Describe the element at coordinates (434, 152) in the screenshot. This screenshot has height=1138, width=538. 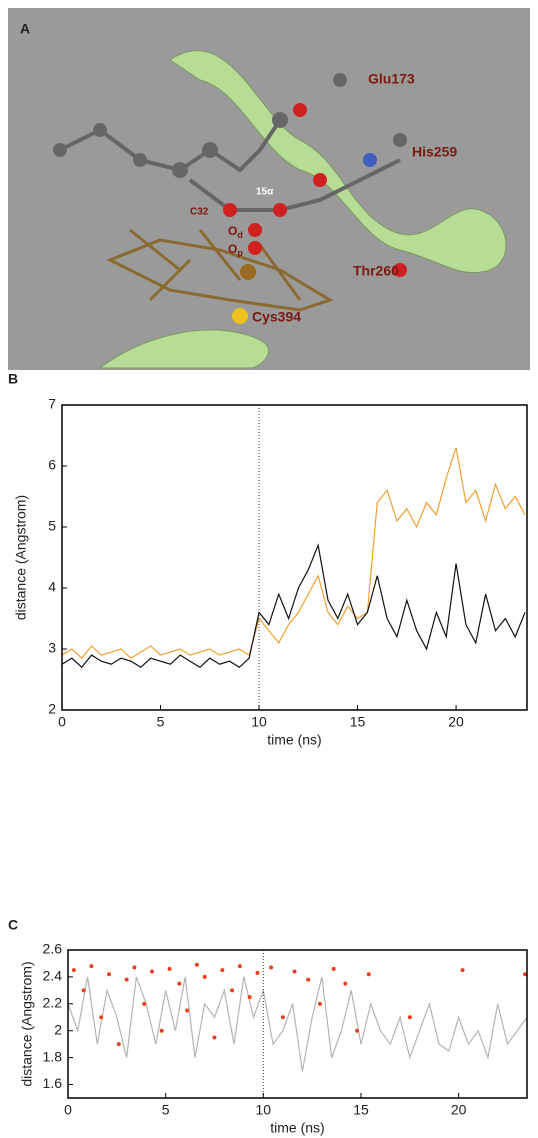
I see `residue-label: His259` at that location.